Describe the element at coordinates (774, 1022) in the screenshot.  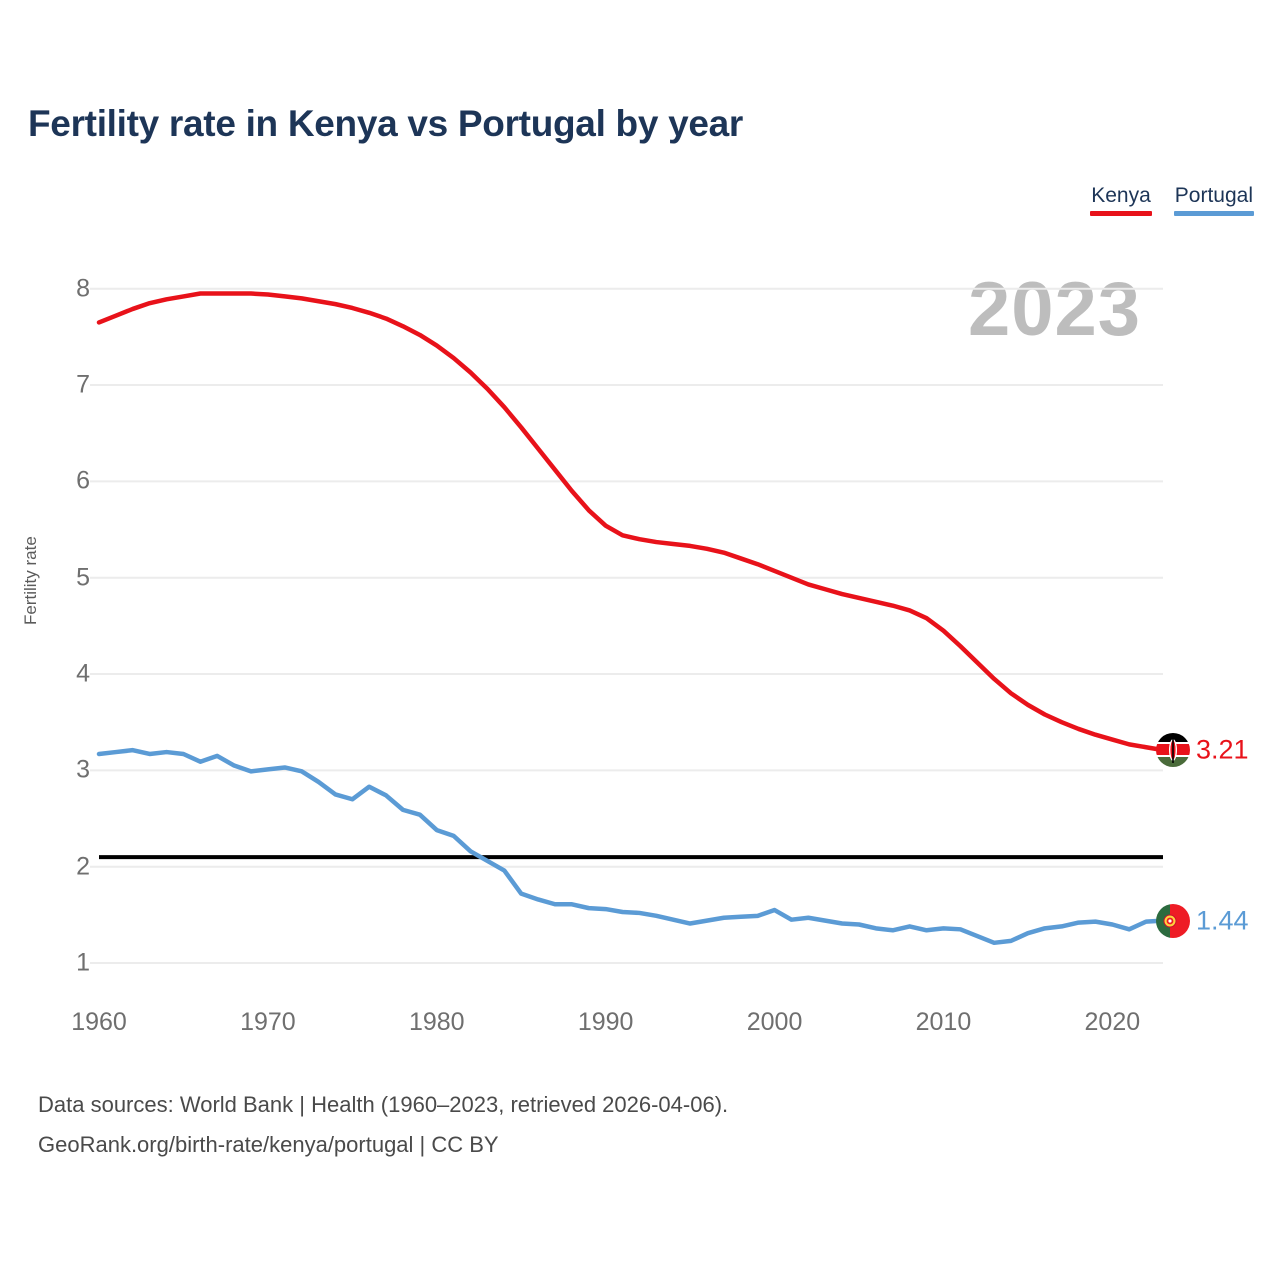
I see `x-tick-label: 2000` at that location.